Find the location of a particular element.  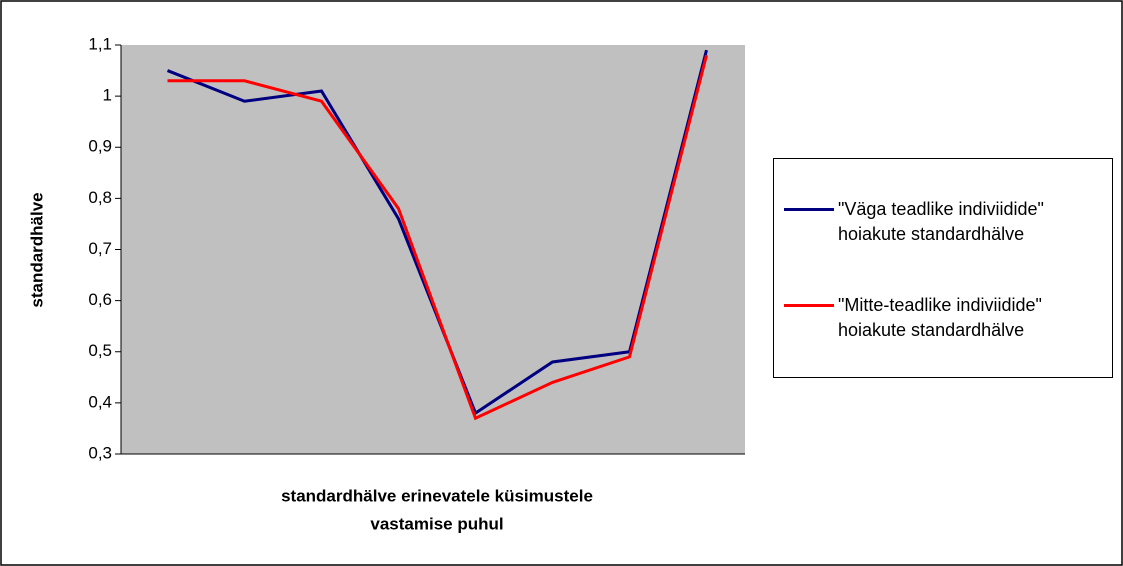

x-axis-label: vastamise puhul is located at coordinates (436, 523).